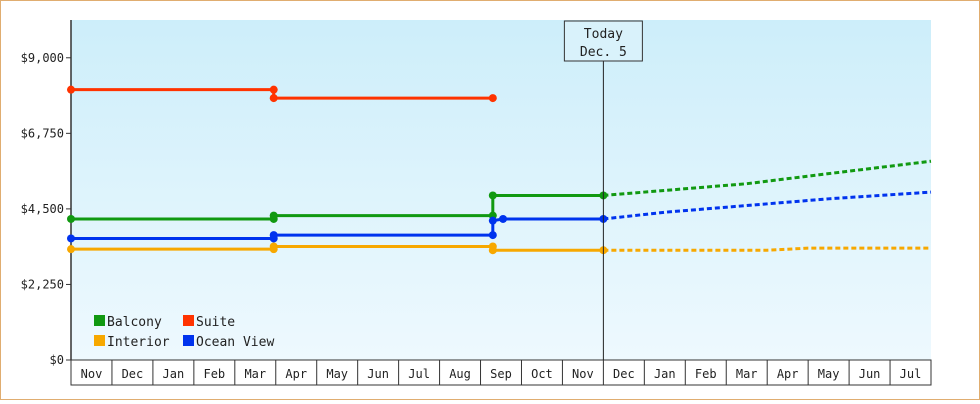 The image size is (980, 404). I want to click on legend-swatch-balcony, so click(99, 320).